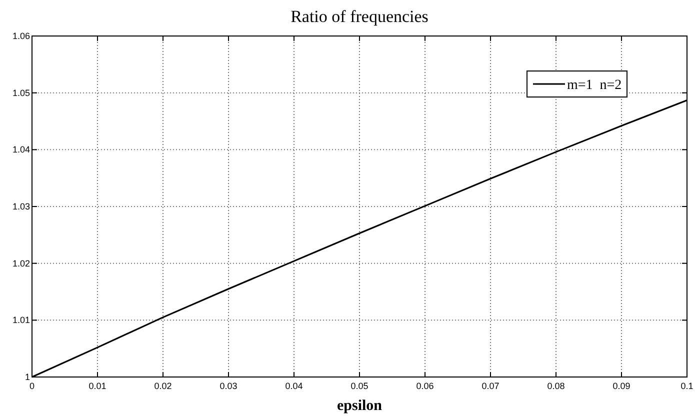 Image resolution: width=695 pixels, height=418 pixels. Describe the element at coordinates (97, 386) in the screenshot. I see `x-tick-label: 0.01` at that location.